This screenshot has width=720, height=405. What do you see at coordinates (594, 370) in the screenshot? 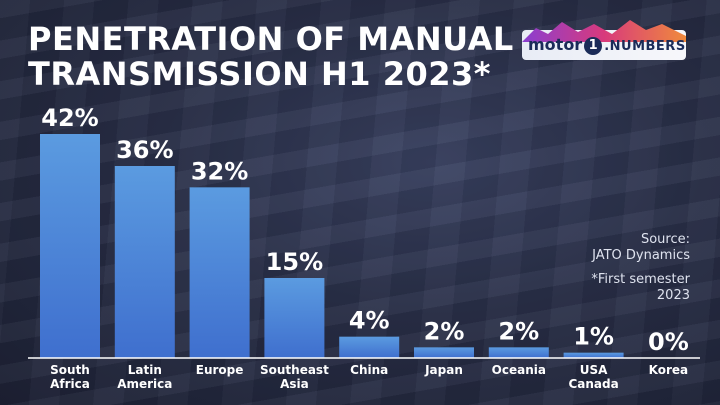
I see `category-label: USA` at bounding box center [594, 370].